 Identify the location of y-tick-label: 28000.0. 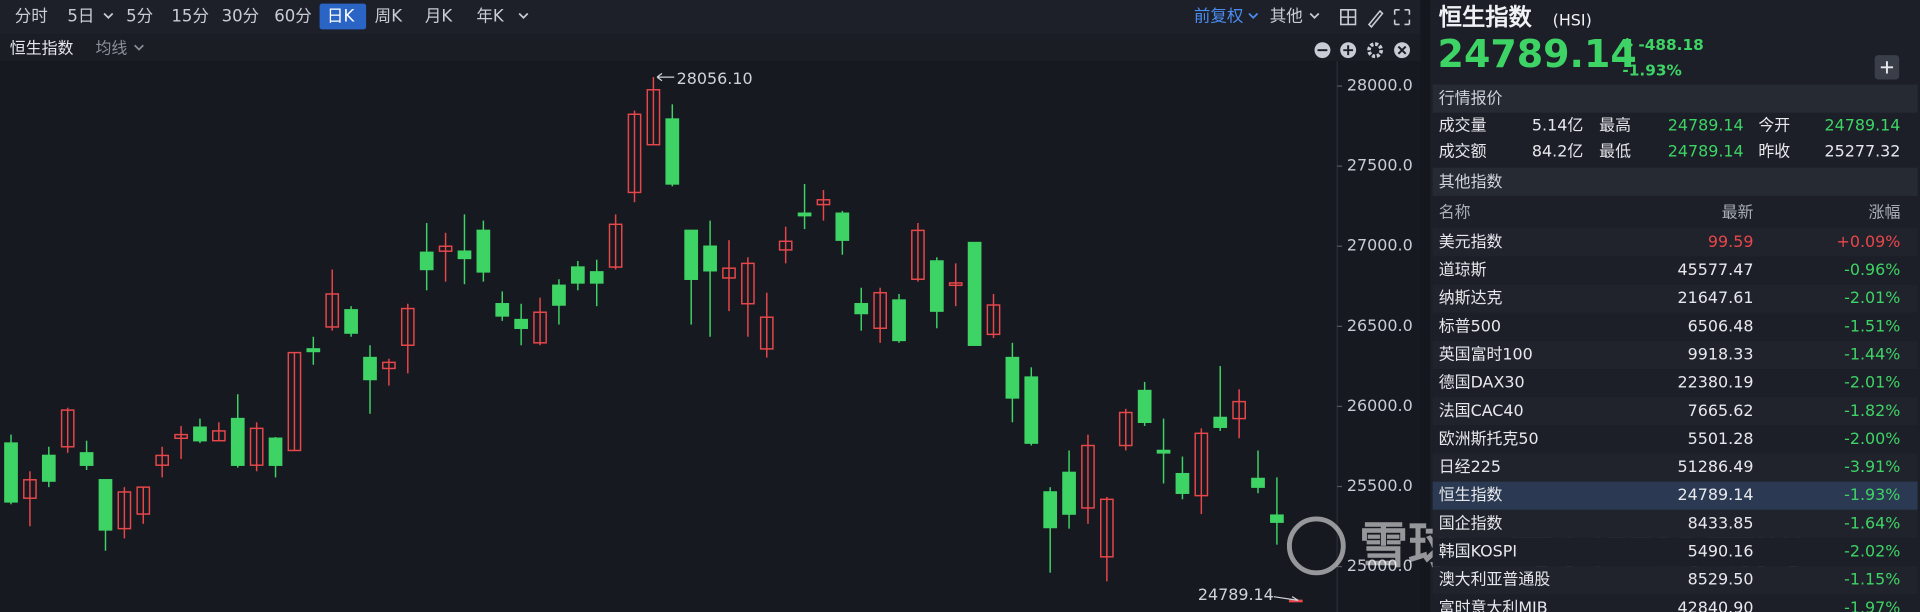
(1380, 85).